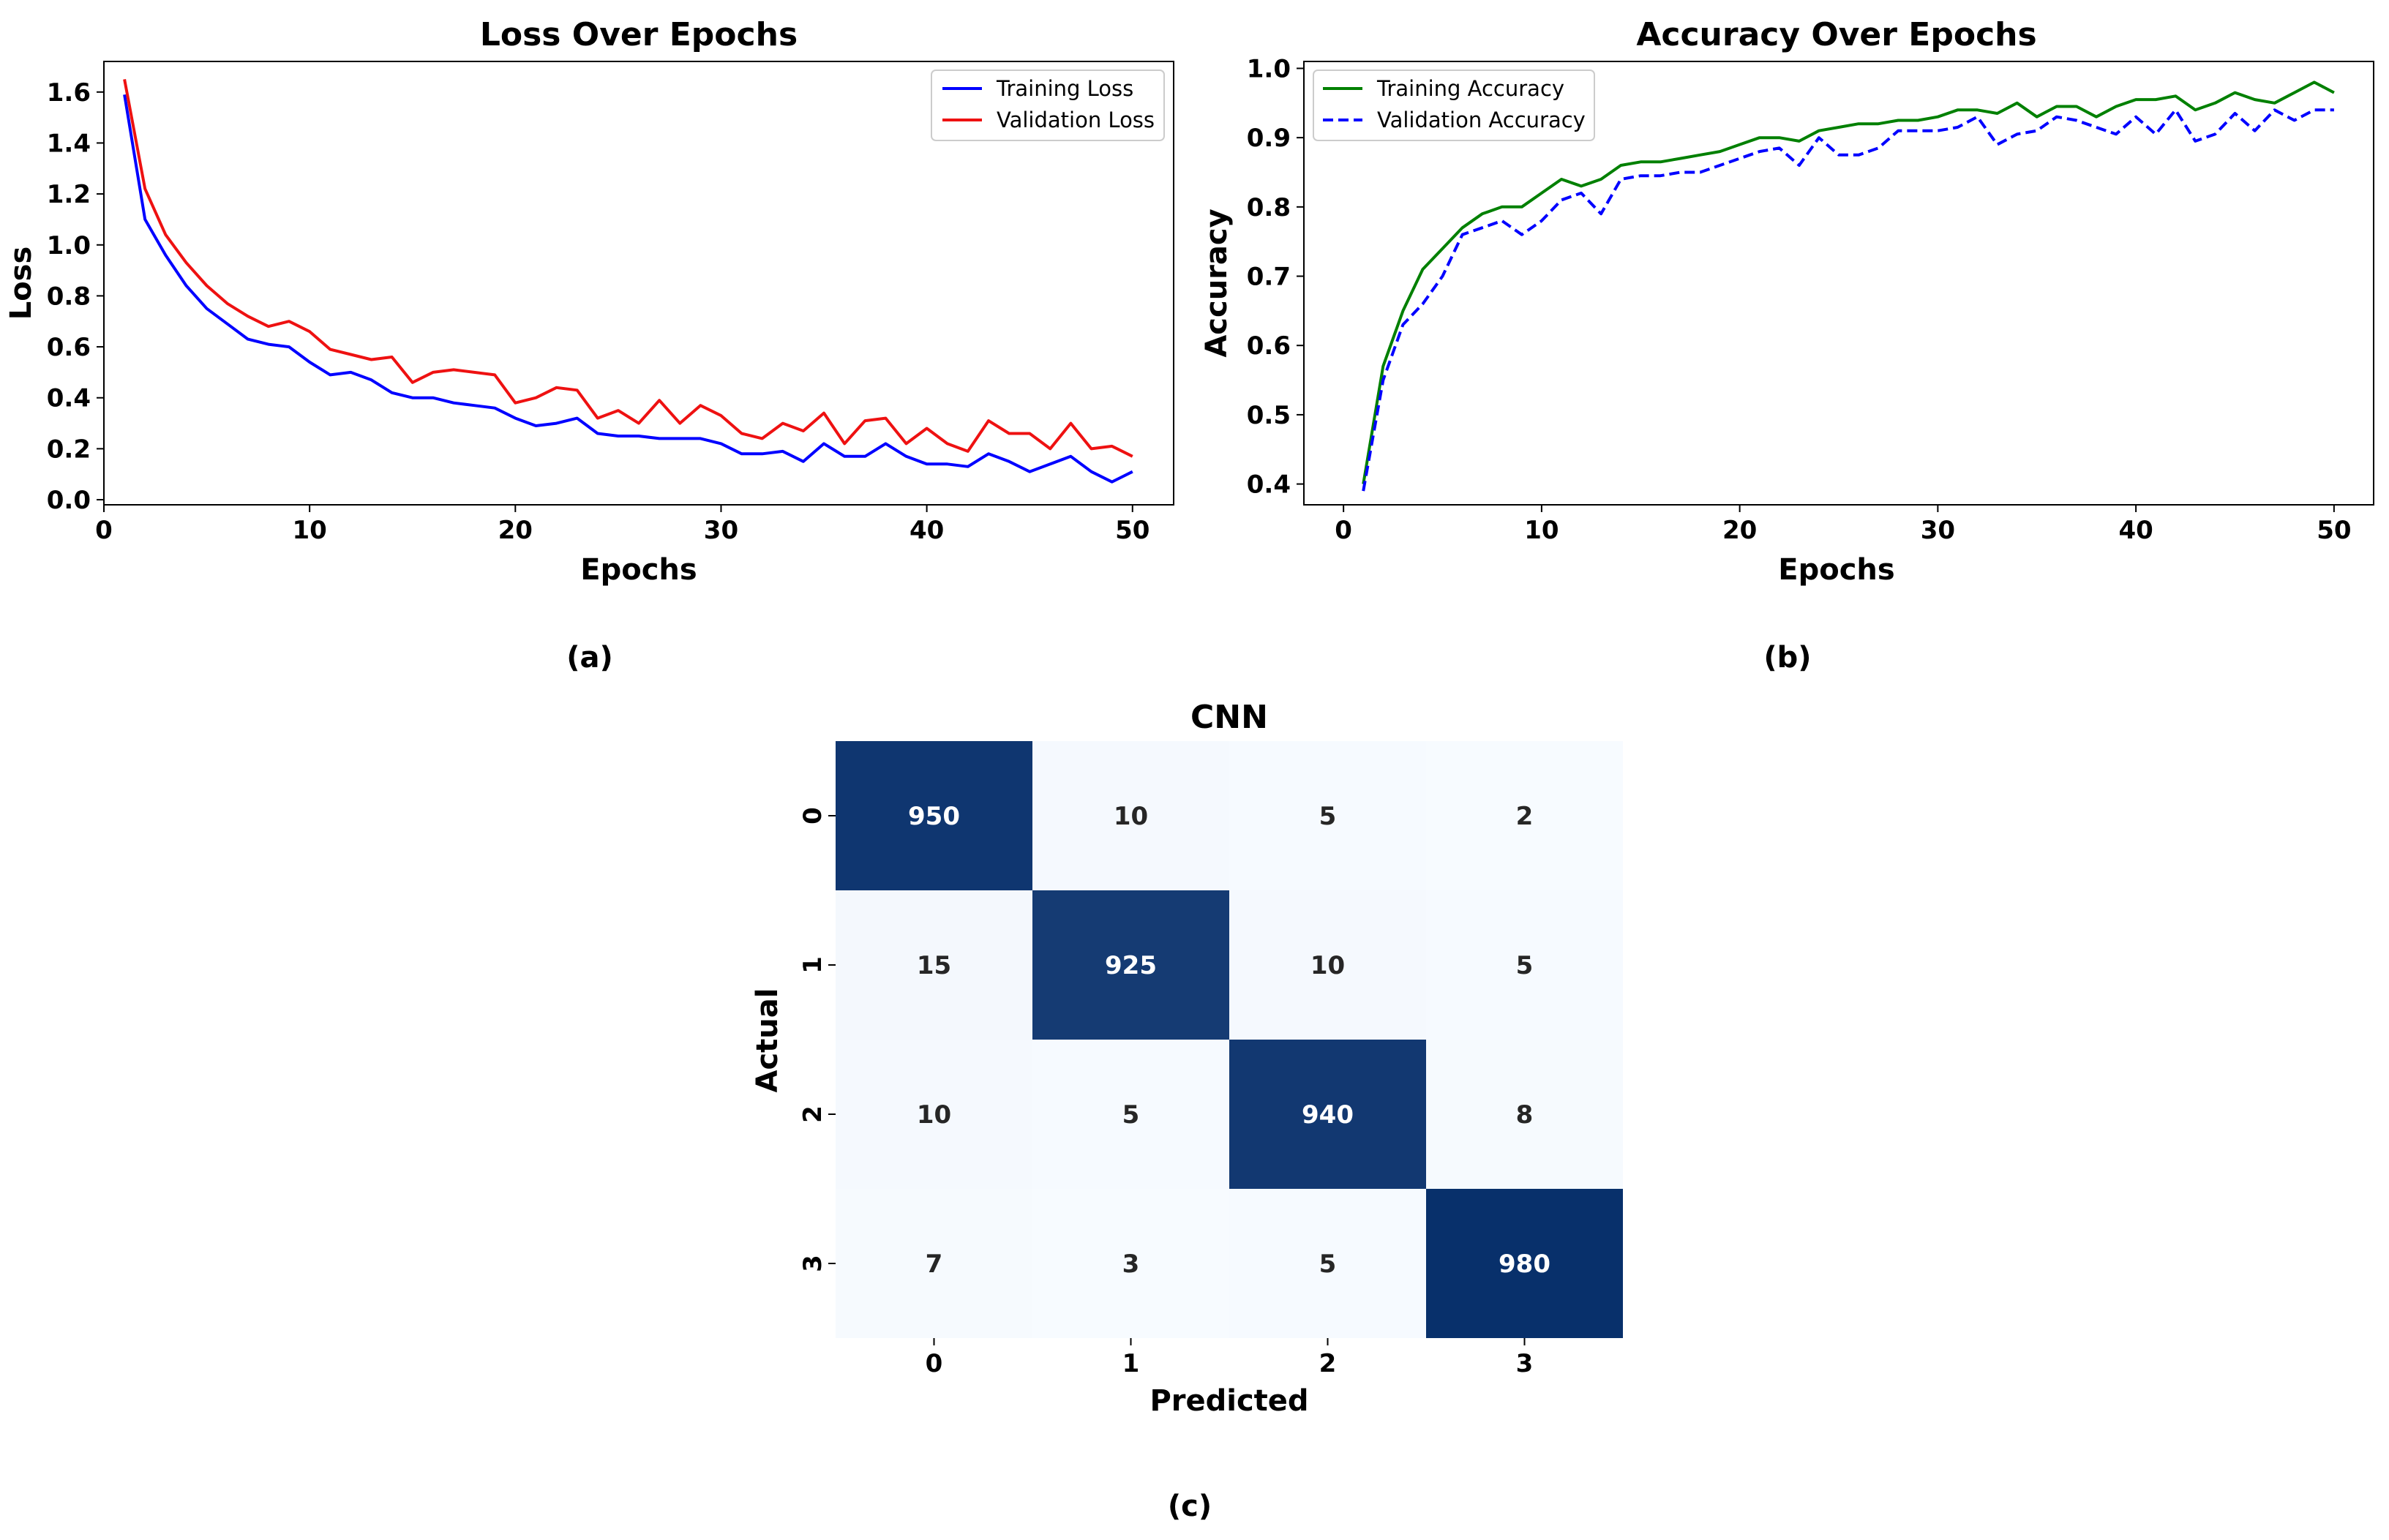 The height and width of the screenshot is (1540, 2389). Describe the element at coordinates (1470, 88) in the screenshot. I see `legend-label-training-accuracy: Training Accuracy` at that location.